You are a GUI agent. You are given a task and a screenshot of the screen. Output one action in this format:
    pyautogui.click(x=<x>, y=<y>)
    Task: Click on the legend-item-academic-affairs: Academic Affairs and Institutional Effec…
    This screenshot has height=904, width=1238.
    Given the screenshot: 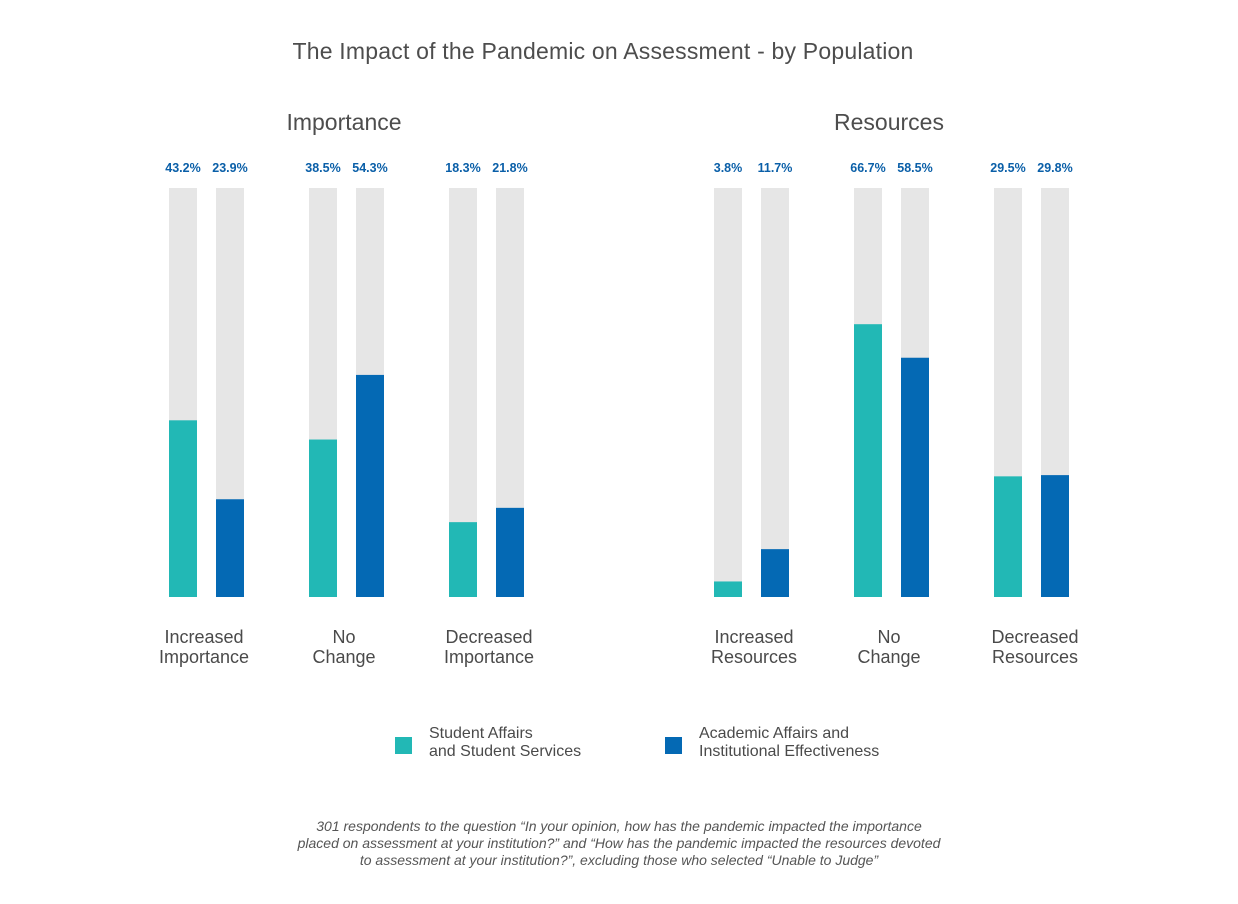 What is the action you would take?
    pyautogui.click(x=812, y=743)
    